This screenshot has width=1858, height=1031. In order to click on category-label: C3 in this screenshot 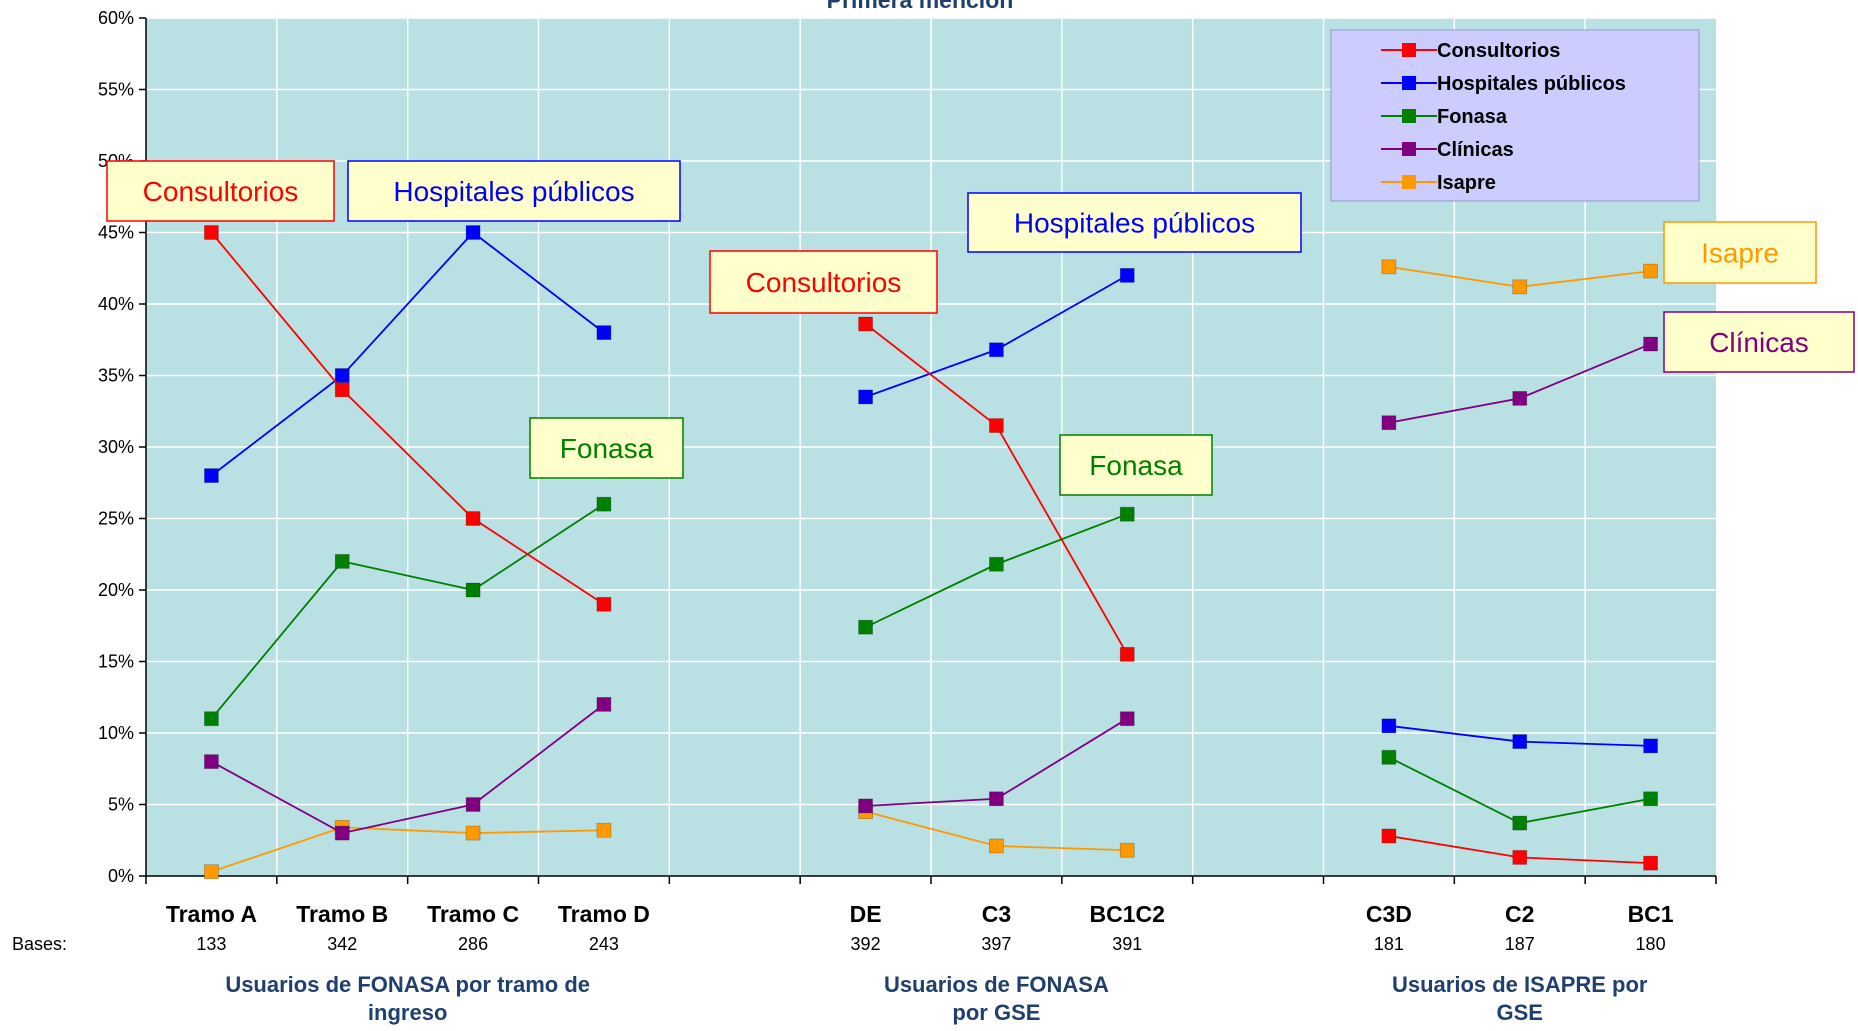, I will do `click(996, 914)`.